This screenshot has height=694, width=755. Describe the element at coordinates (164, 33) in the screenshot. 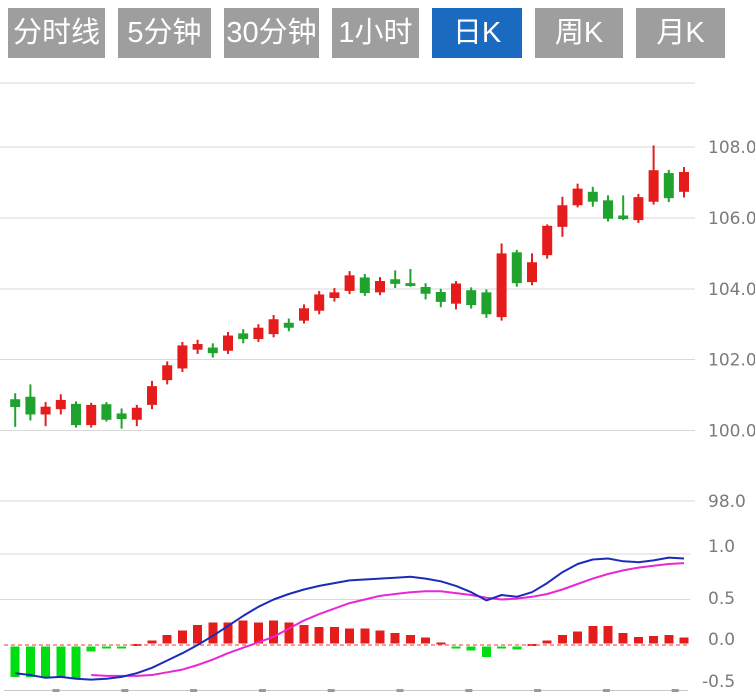

I see `tab-5min: 5分钟` at that location.